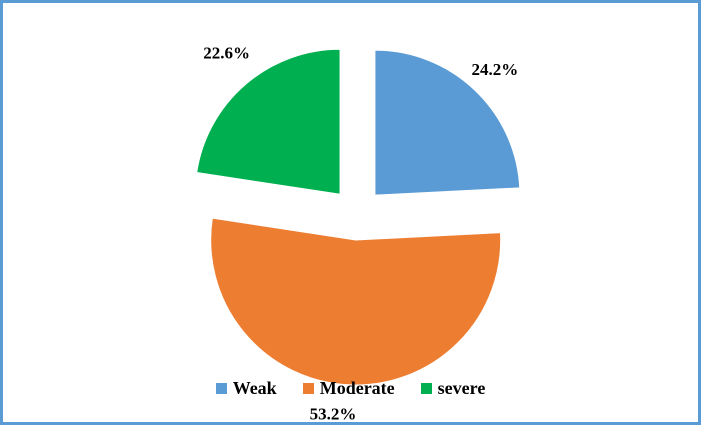  I want to click on legend-label-moderate: Moderate, so click(357, 388).